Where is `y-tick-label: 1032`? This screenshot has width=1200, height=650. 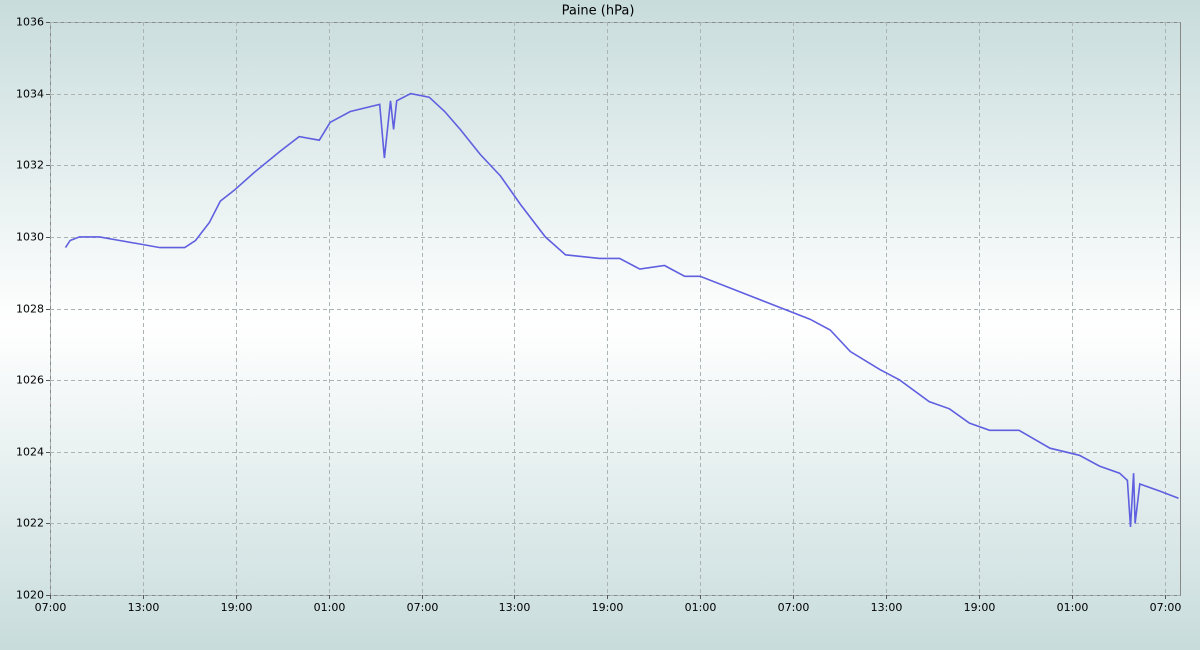 y-tick-label: 1032 is located at coordinates (30, 165).